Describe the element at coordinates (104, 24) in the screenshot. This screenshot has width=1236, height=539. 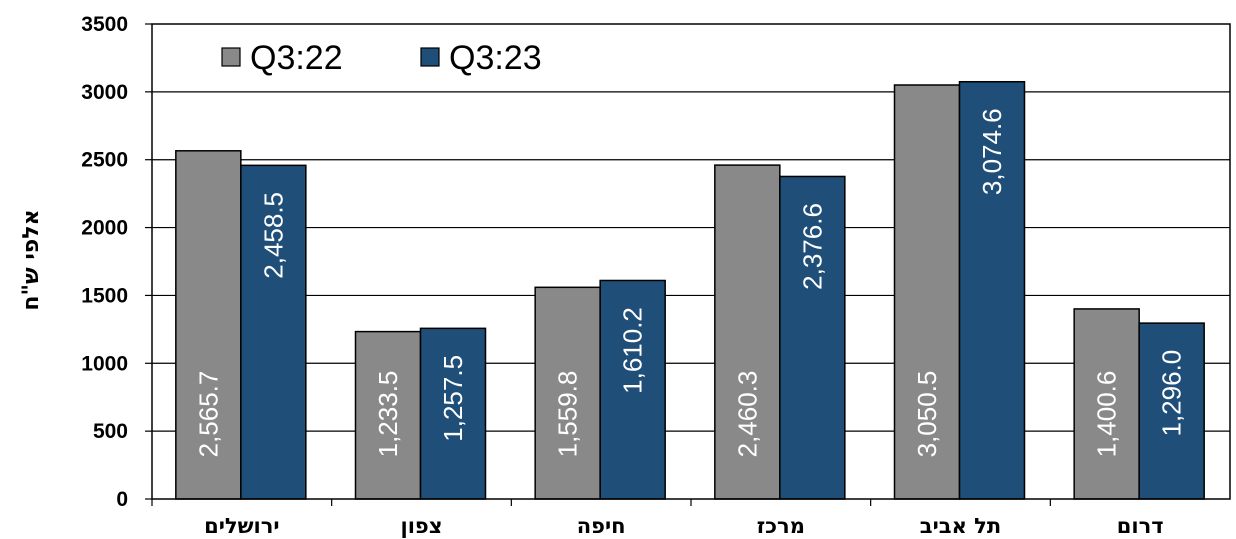
I see `y-tick-label: 3500` at that location.